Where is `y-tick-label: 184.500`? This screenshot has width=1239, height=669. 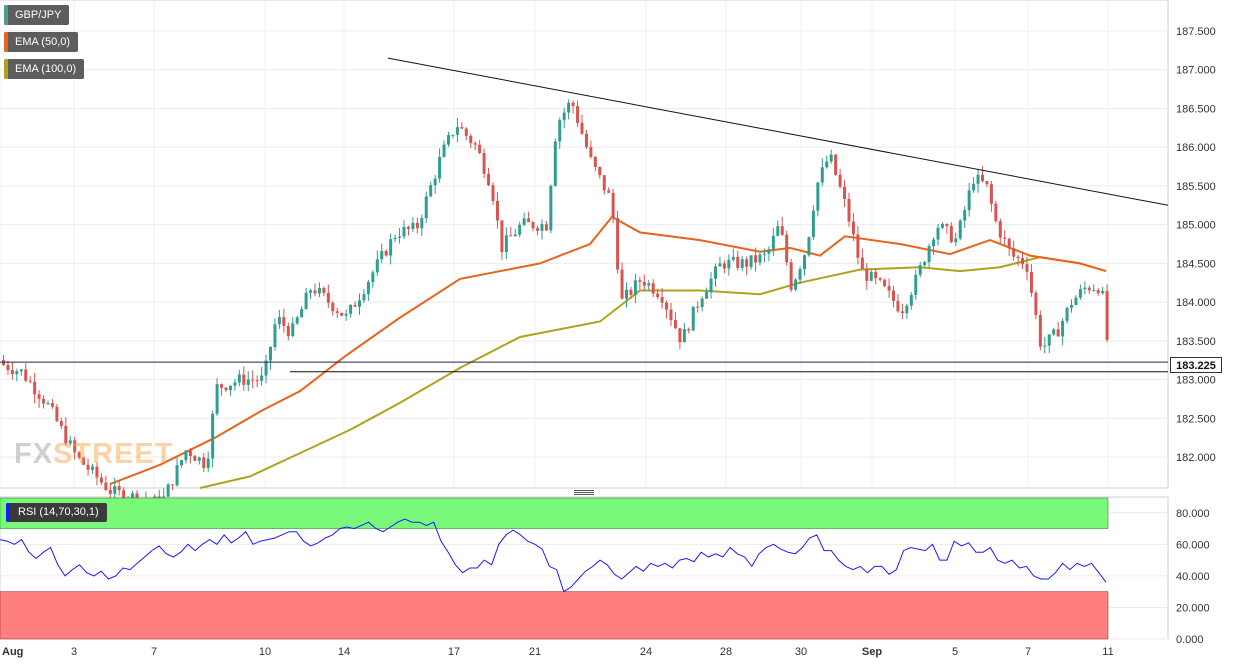
y-tick-label: 184.500 is located at coordinates (1196, 264).